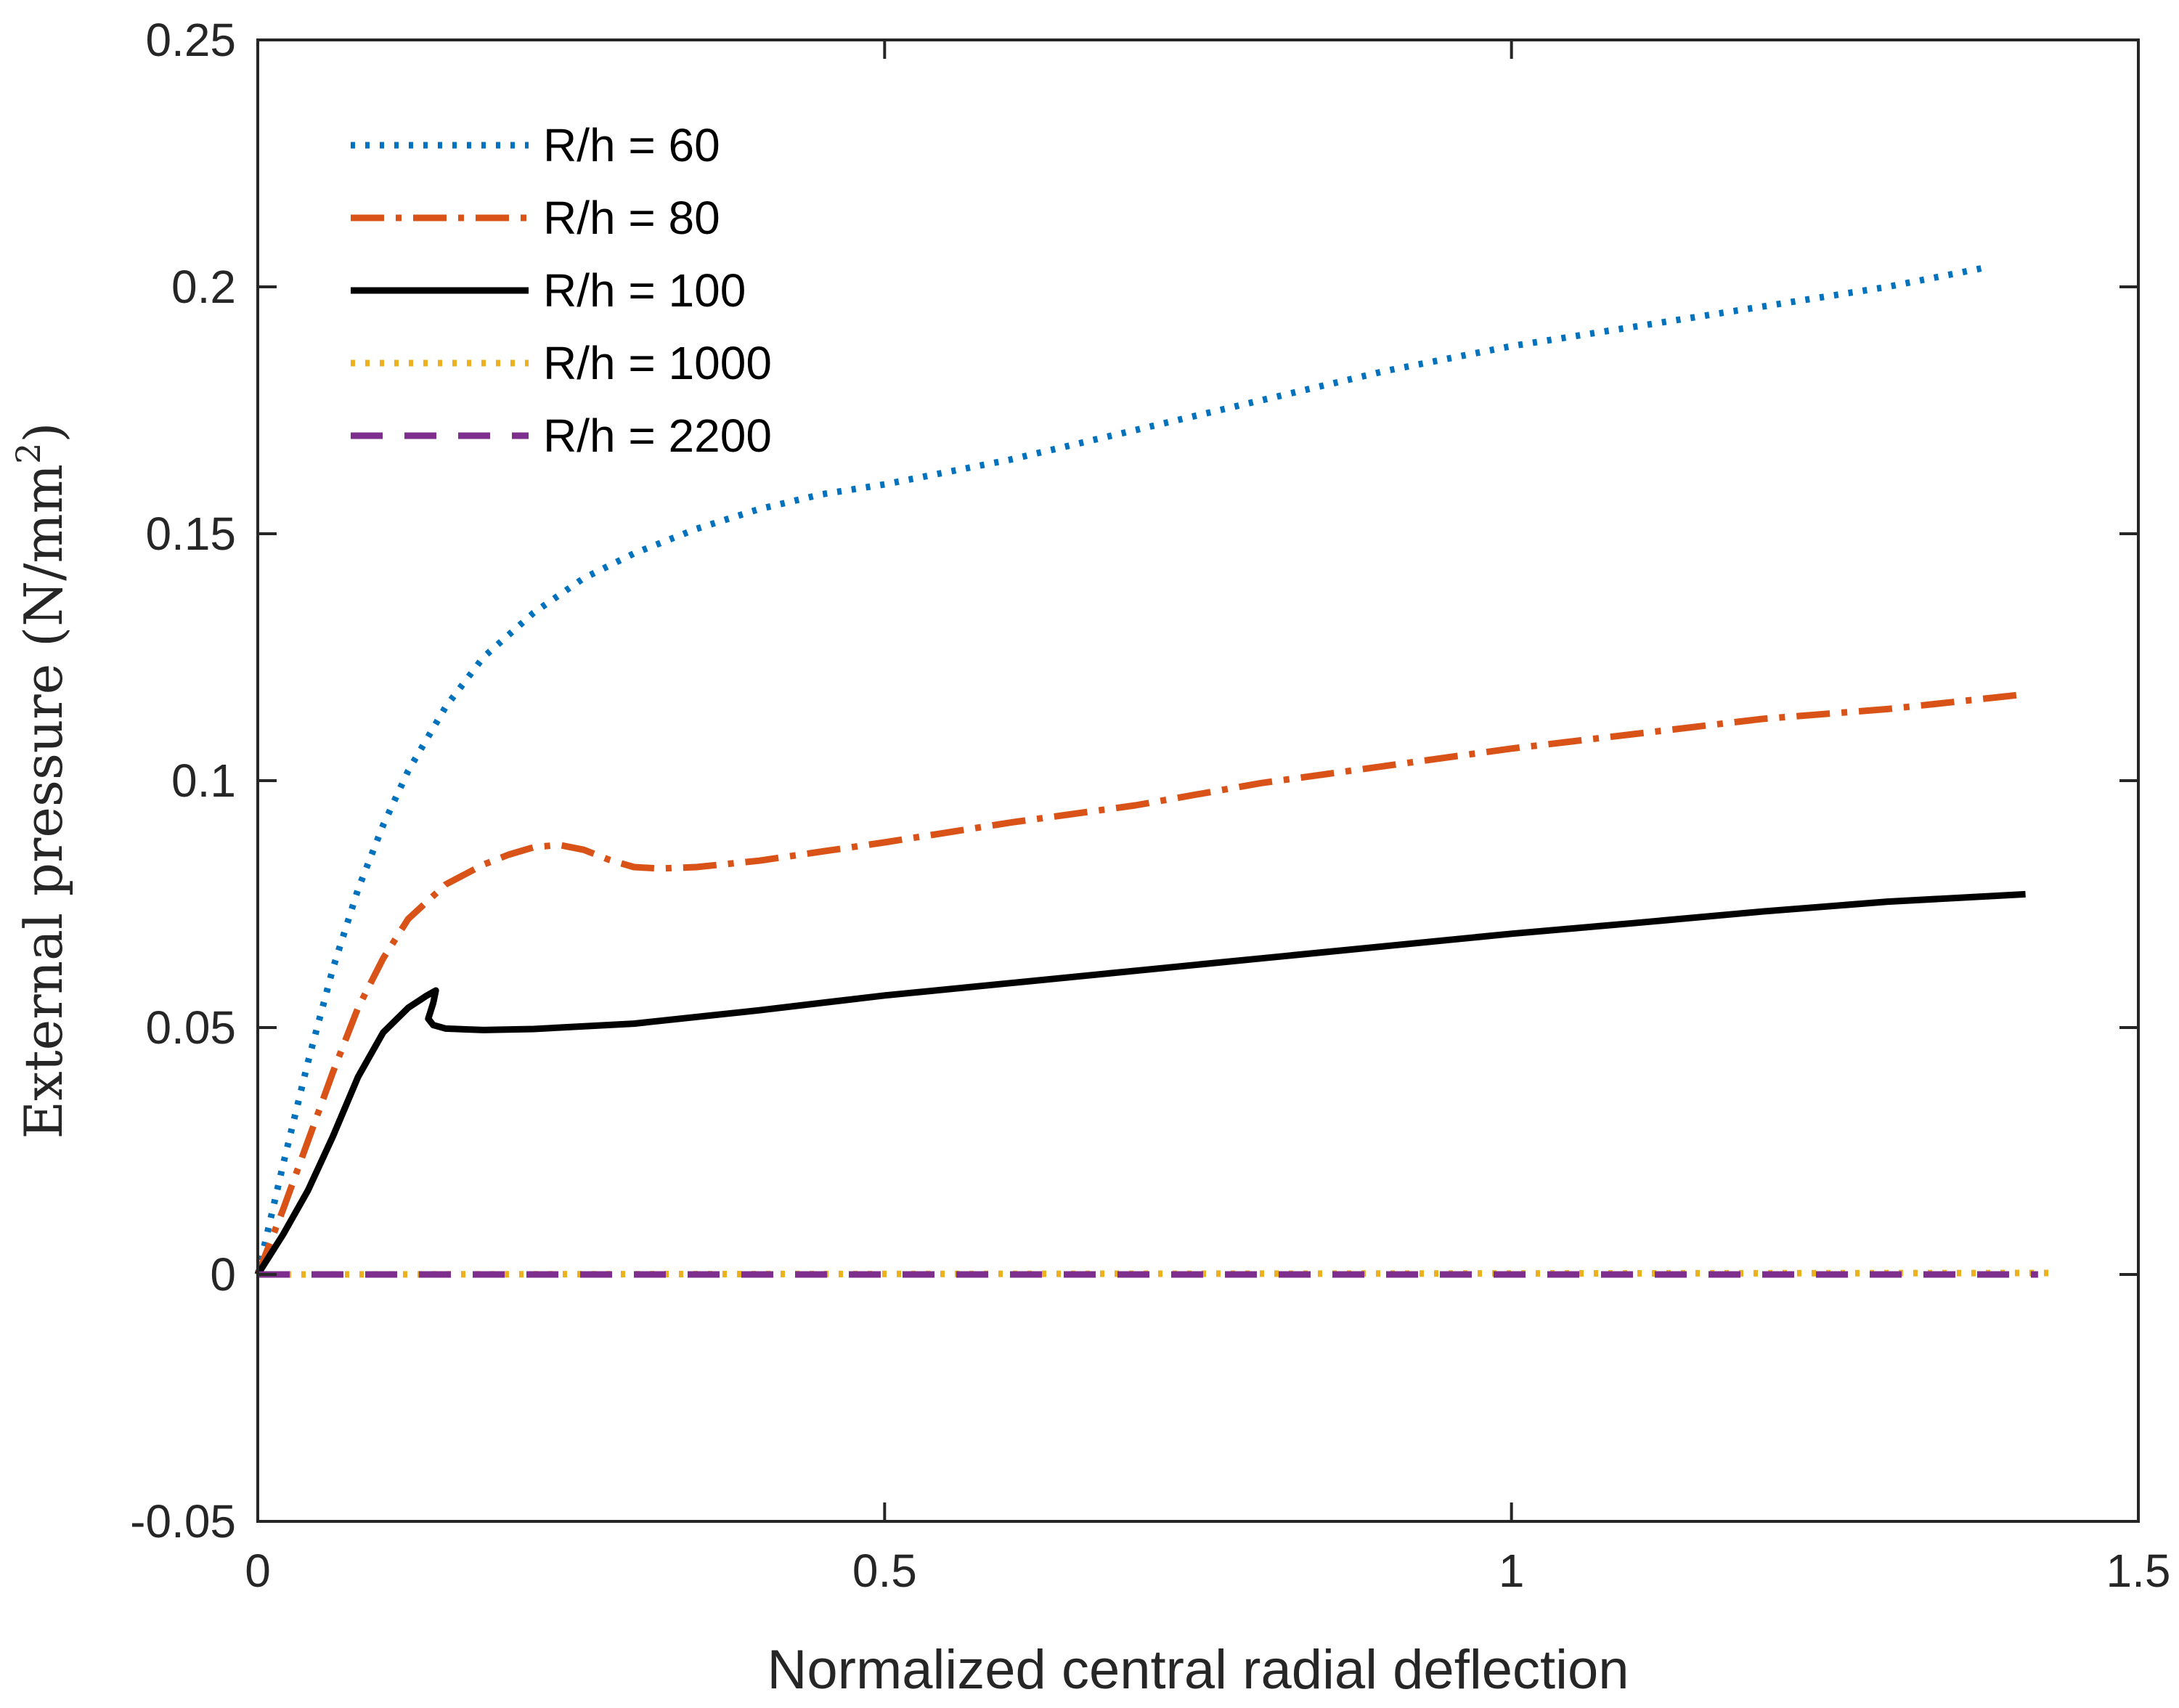 This screenshot has width=2179, height=1708. Describe the element at coordinates (190, 1027) in the screenshot. I see `y-tick-label: 0.05` at that location.